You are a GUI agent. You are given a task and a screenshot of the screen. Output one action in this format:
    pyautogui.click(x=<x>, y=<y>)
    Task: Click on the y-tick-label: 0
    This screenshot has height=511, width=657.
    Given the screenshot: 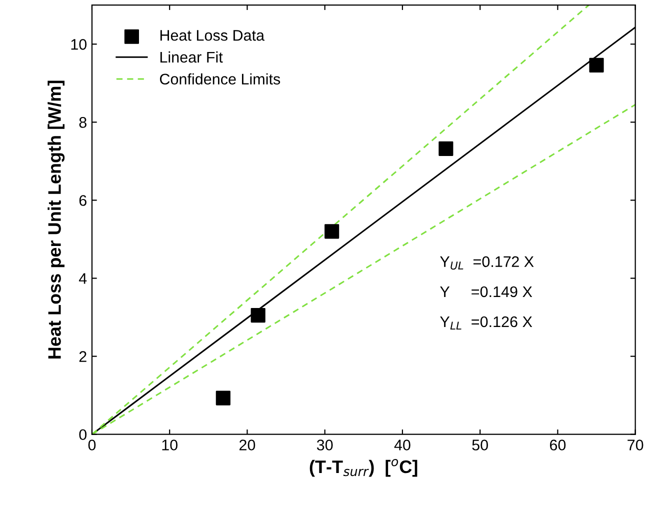 What is the action you would take?
    pyautogui.click(x=83, y=434)
    